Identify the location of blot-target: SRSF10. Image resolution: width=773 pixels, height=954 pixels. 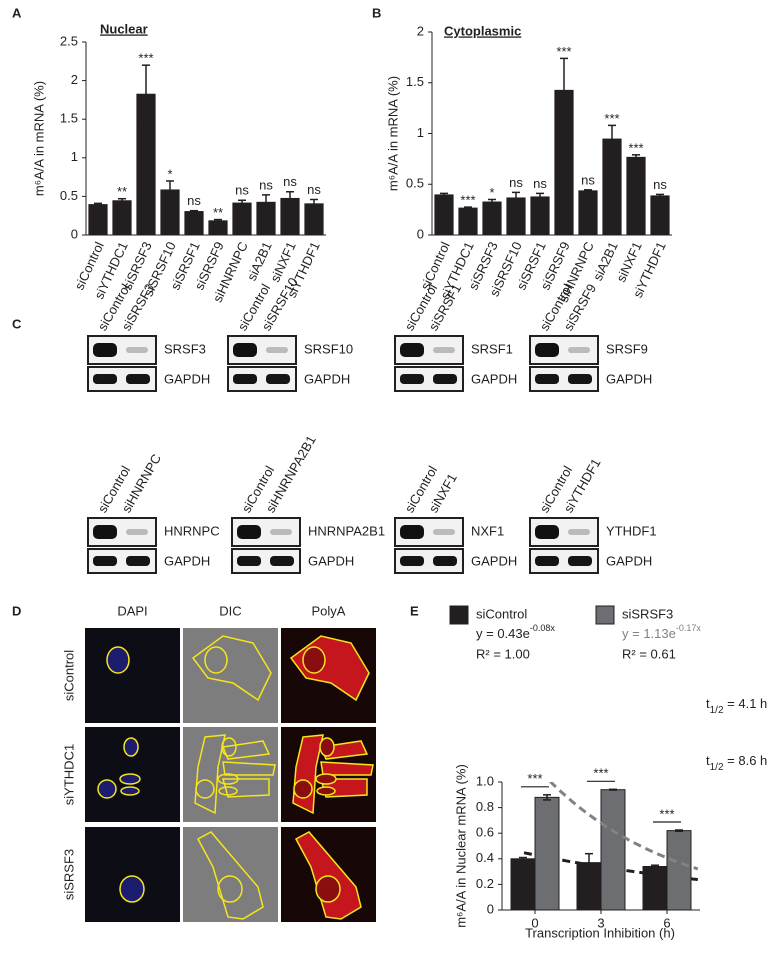
(328, 348).